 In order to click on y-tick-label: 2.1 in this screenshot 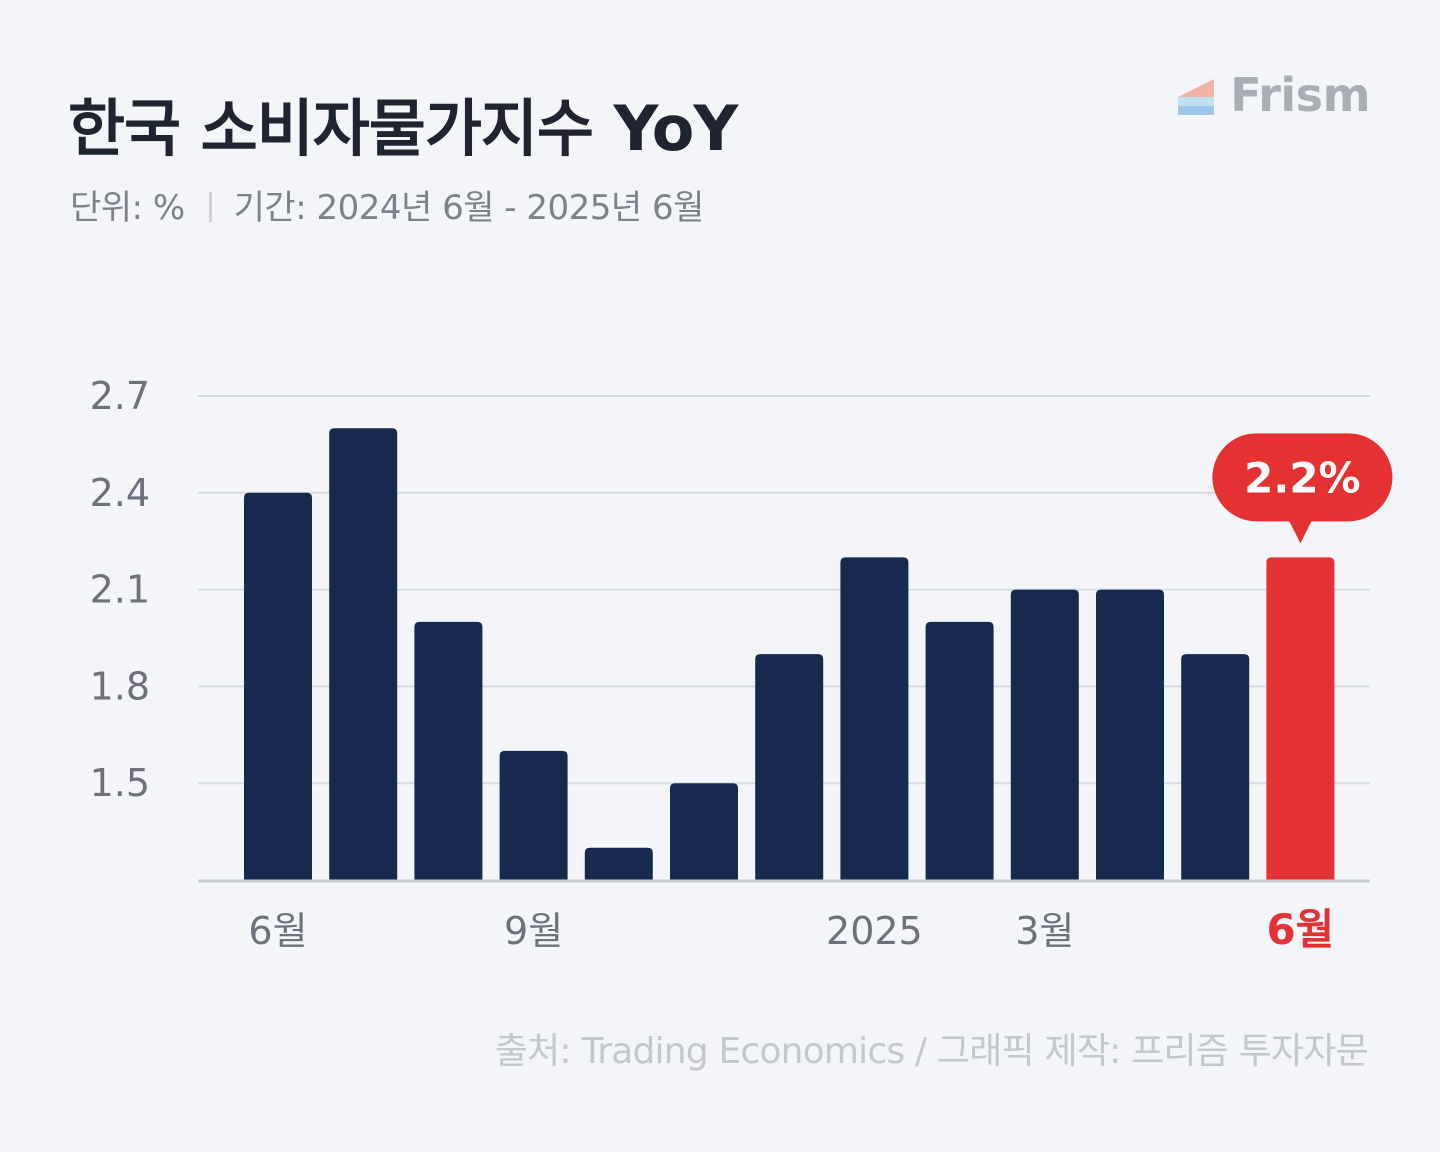, I will do `click(120, 590)`.